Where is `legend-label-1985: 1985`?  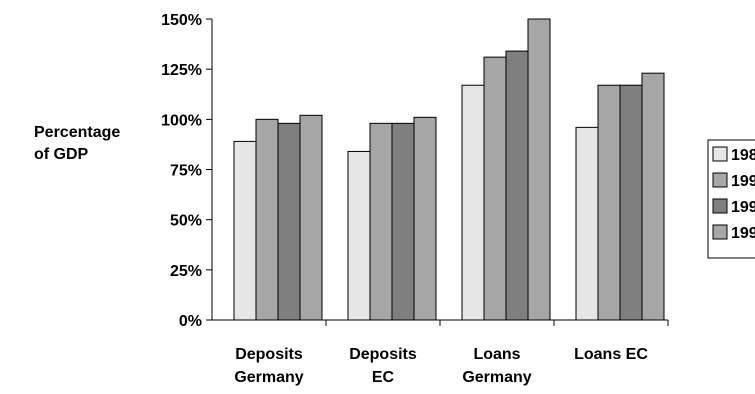 legend-label-1985: 1985 is located at coordinates (743, 155).